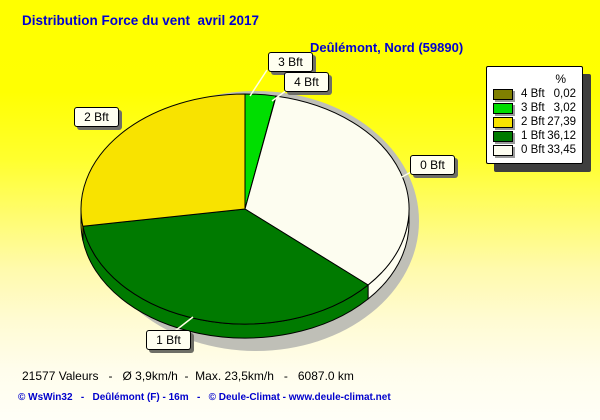 This screenshot has width=600, height=420. What do you see at coordinates (258, 83) in the screenshot?
I see `leader-line-3bft` at bounding box center [258, 83].